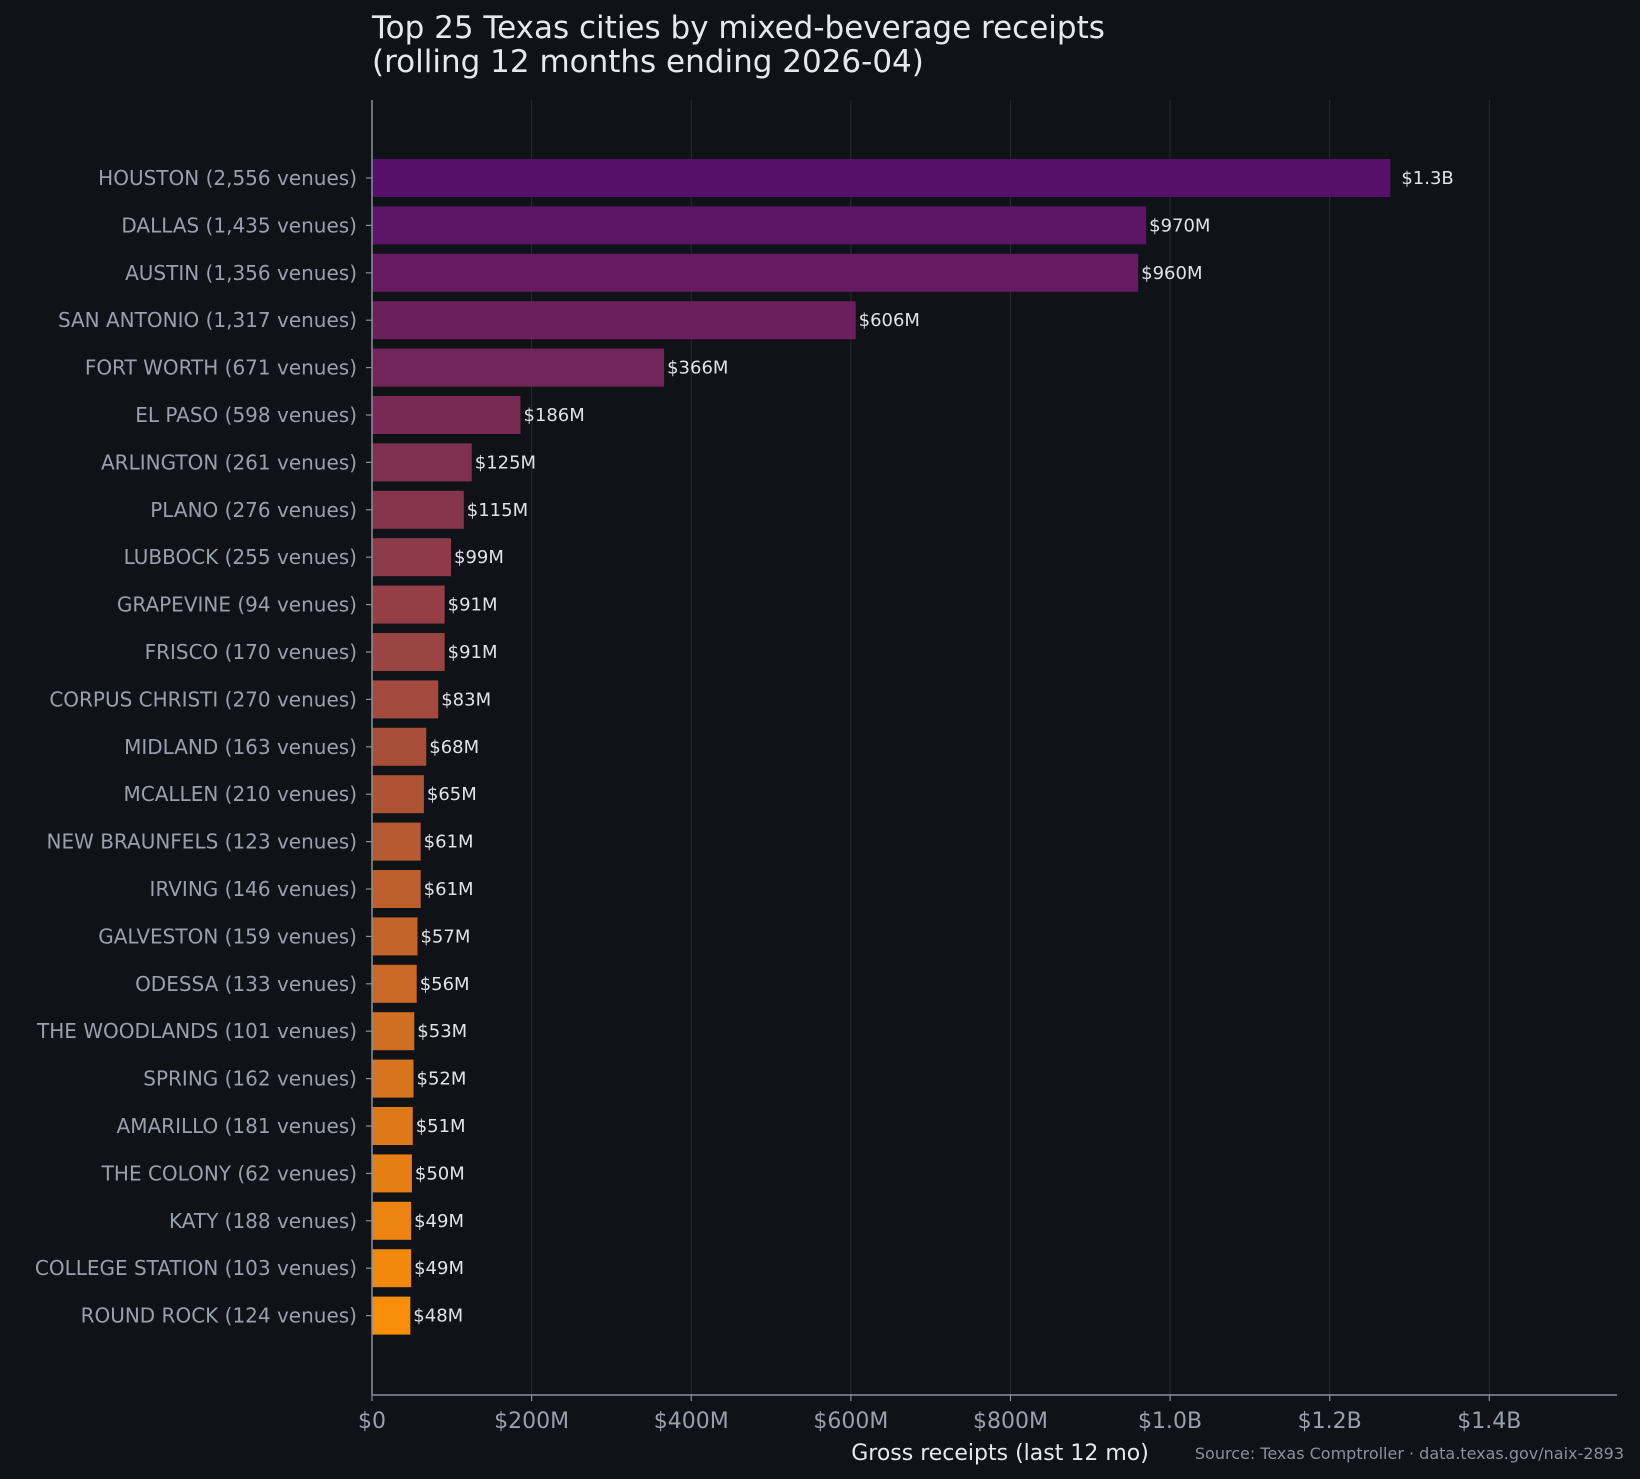 The image size is (1640, 1479). What do you see at coordinates (889, 320) in the screenshot?
I see `value-label: $606M` at bounding box center [889, 320].